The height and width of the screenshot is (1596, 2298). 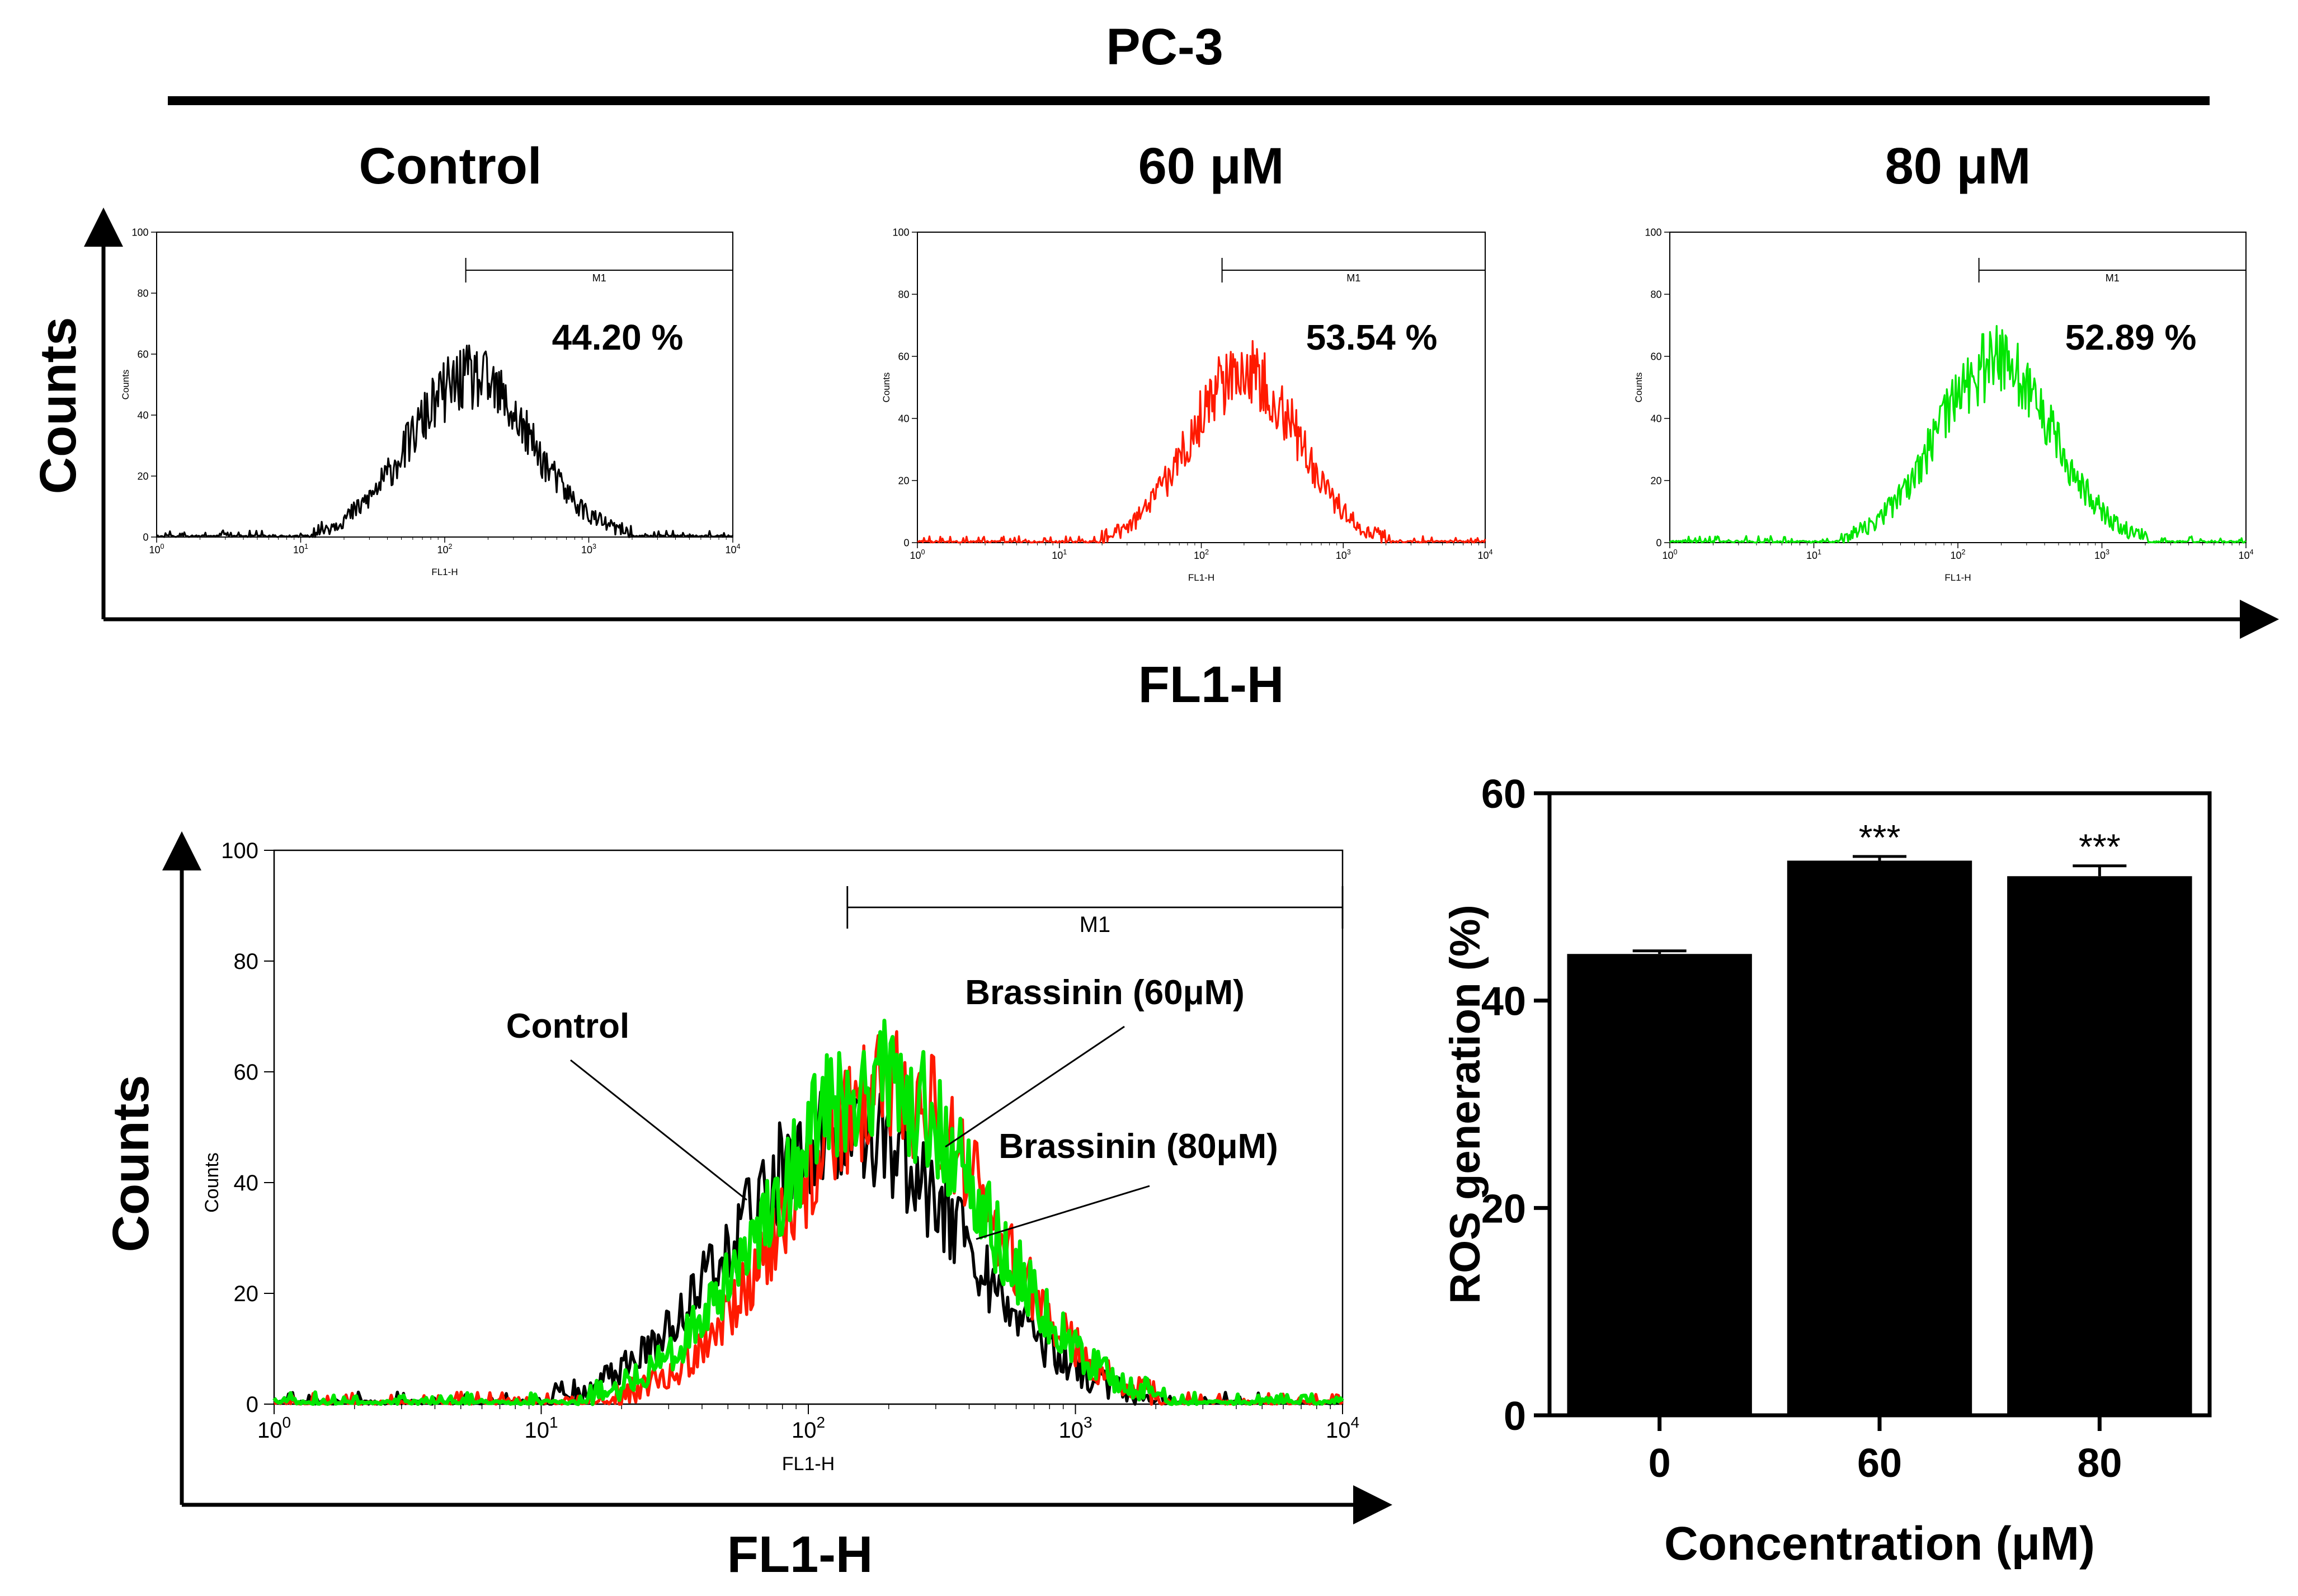 I want to click on top-xlabel: FL1-H, so click(x=1211, y=684).